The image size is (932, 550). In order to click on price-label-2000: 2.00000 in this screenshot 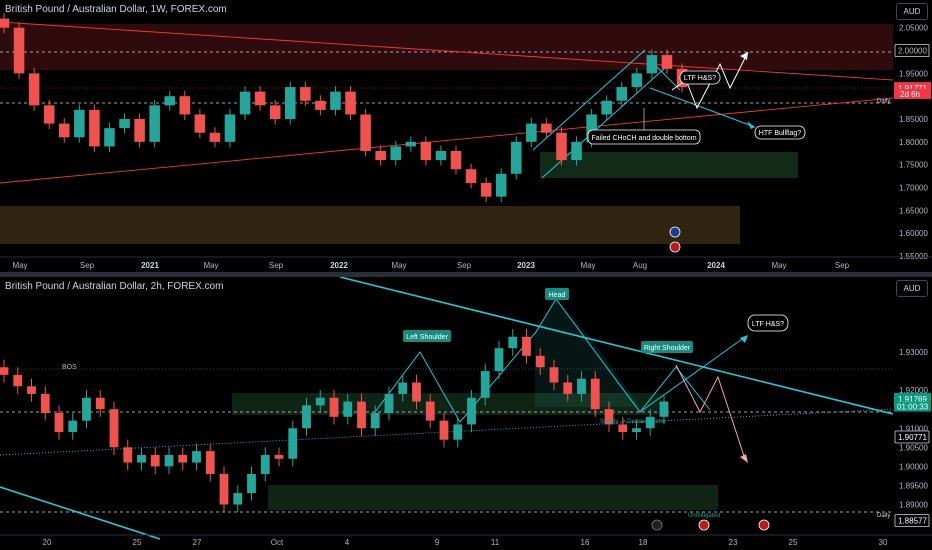, I will do `click(912, 51)`.